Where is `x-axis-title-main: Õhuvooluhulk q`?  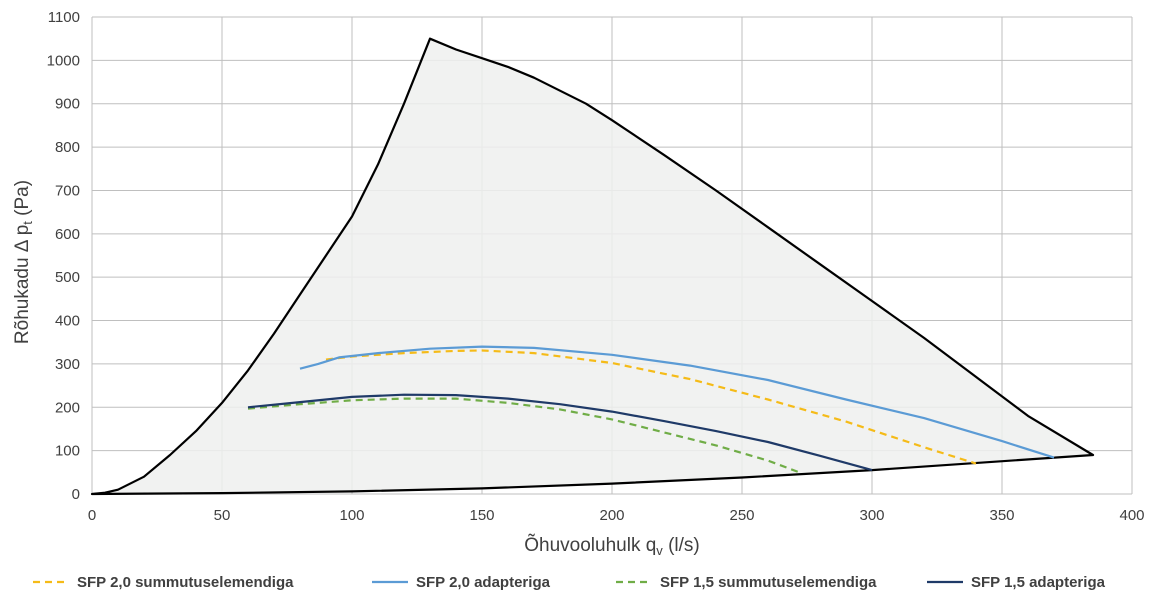
x-axis-title-main: Õhuvooluhulk q is located at coordinates (590, 545).